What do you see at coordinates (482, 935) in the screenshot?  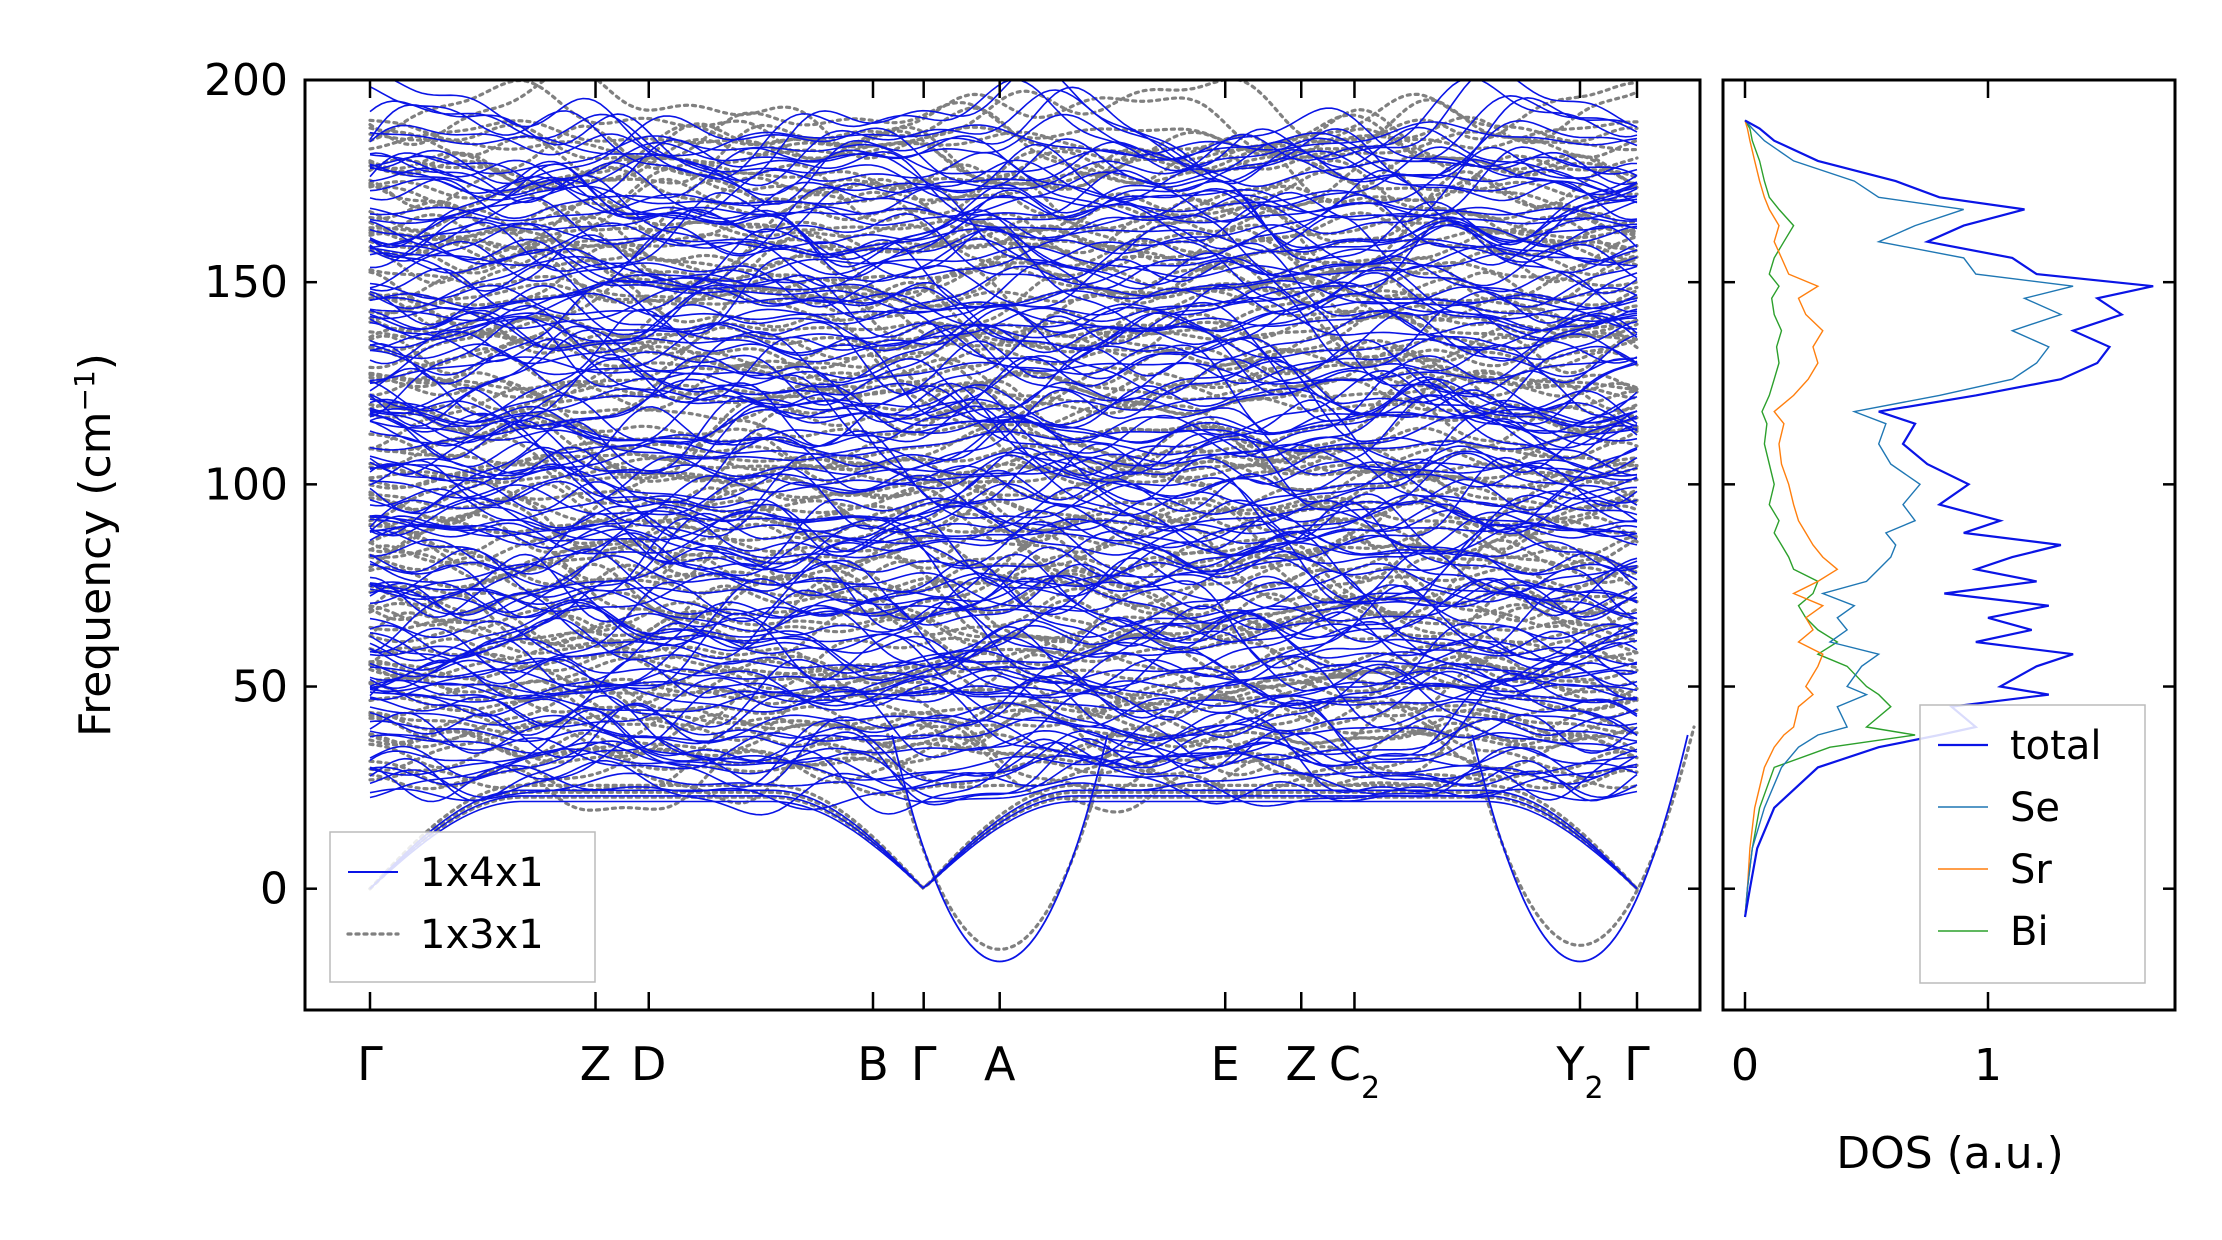 I see `band-legend-label: 1x3x1` at bounding box center [482, 935].